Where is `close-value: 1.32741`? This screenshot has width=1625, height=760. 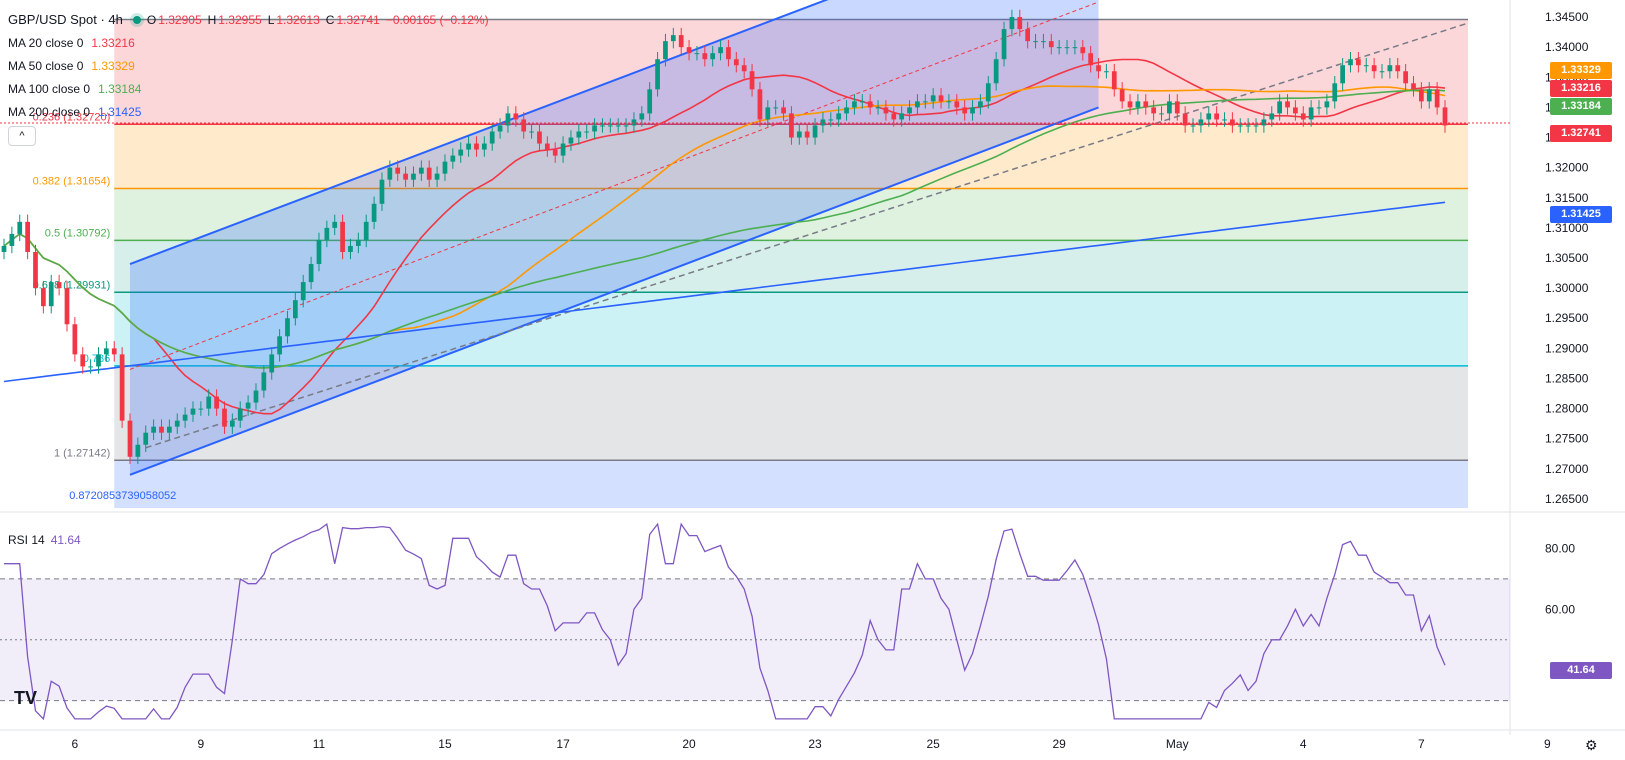
close-value: 1.32741 is located at coordinates (358, 19).